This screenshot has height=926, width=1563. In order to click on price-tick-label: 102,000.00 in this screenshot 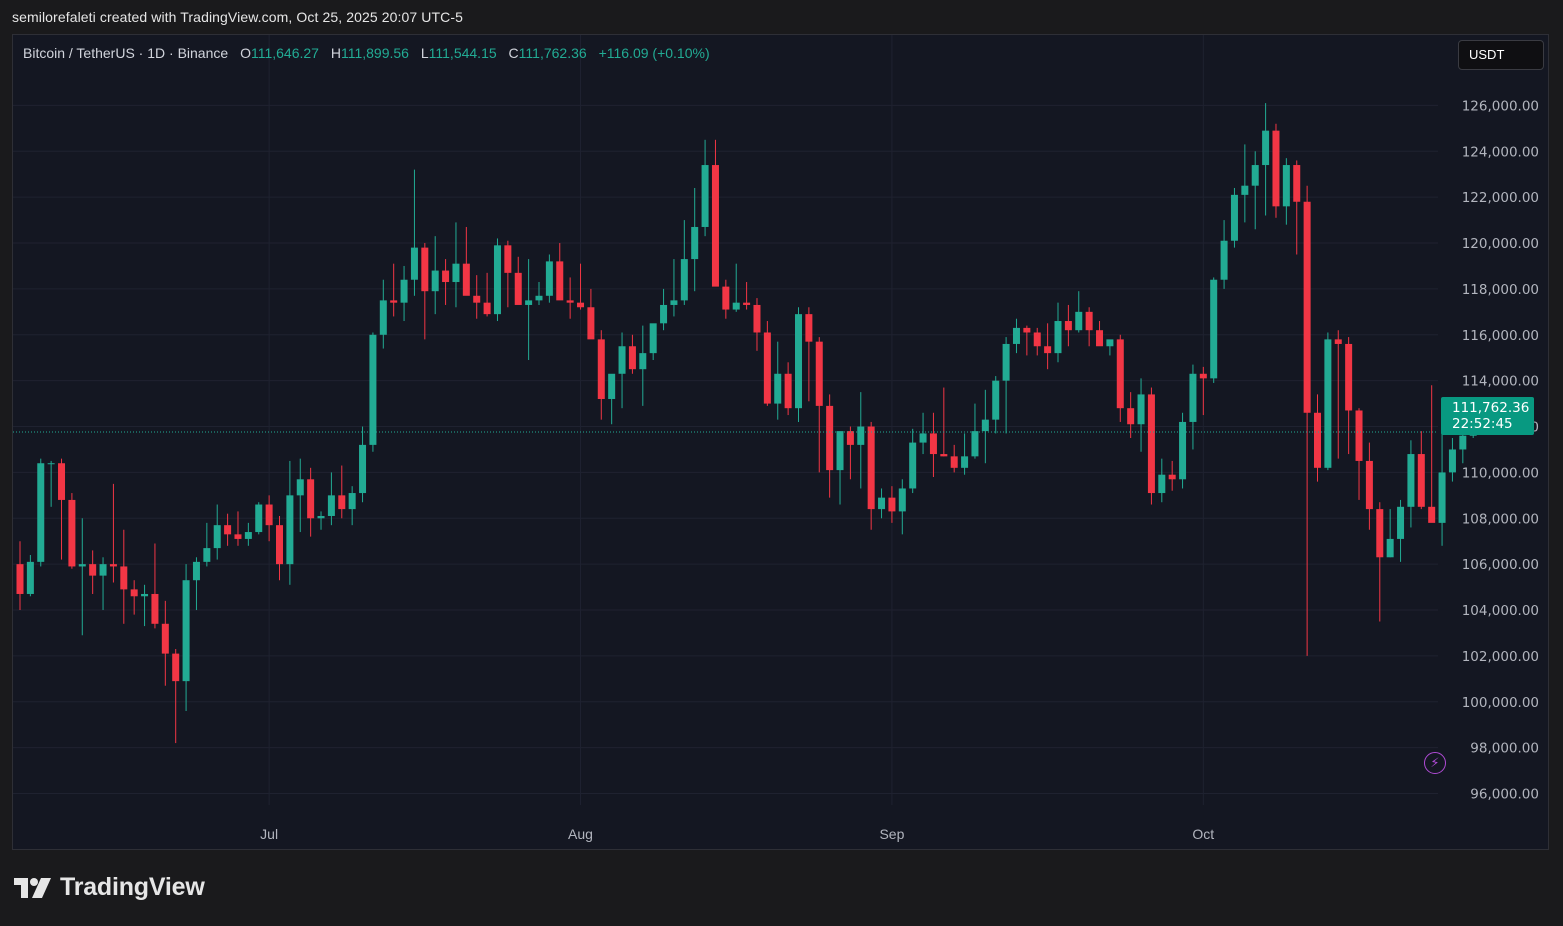, I will do `click(1500, 657)`.